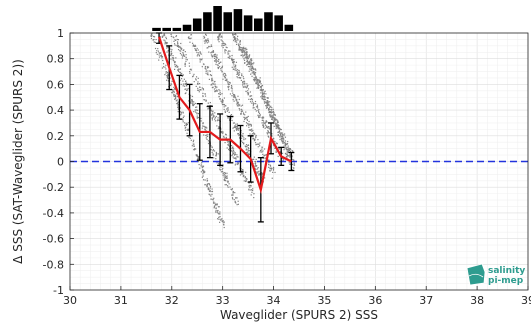 This screenshot has width=531, height=325. I want to click on histogram-bar, so click(278, 23).